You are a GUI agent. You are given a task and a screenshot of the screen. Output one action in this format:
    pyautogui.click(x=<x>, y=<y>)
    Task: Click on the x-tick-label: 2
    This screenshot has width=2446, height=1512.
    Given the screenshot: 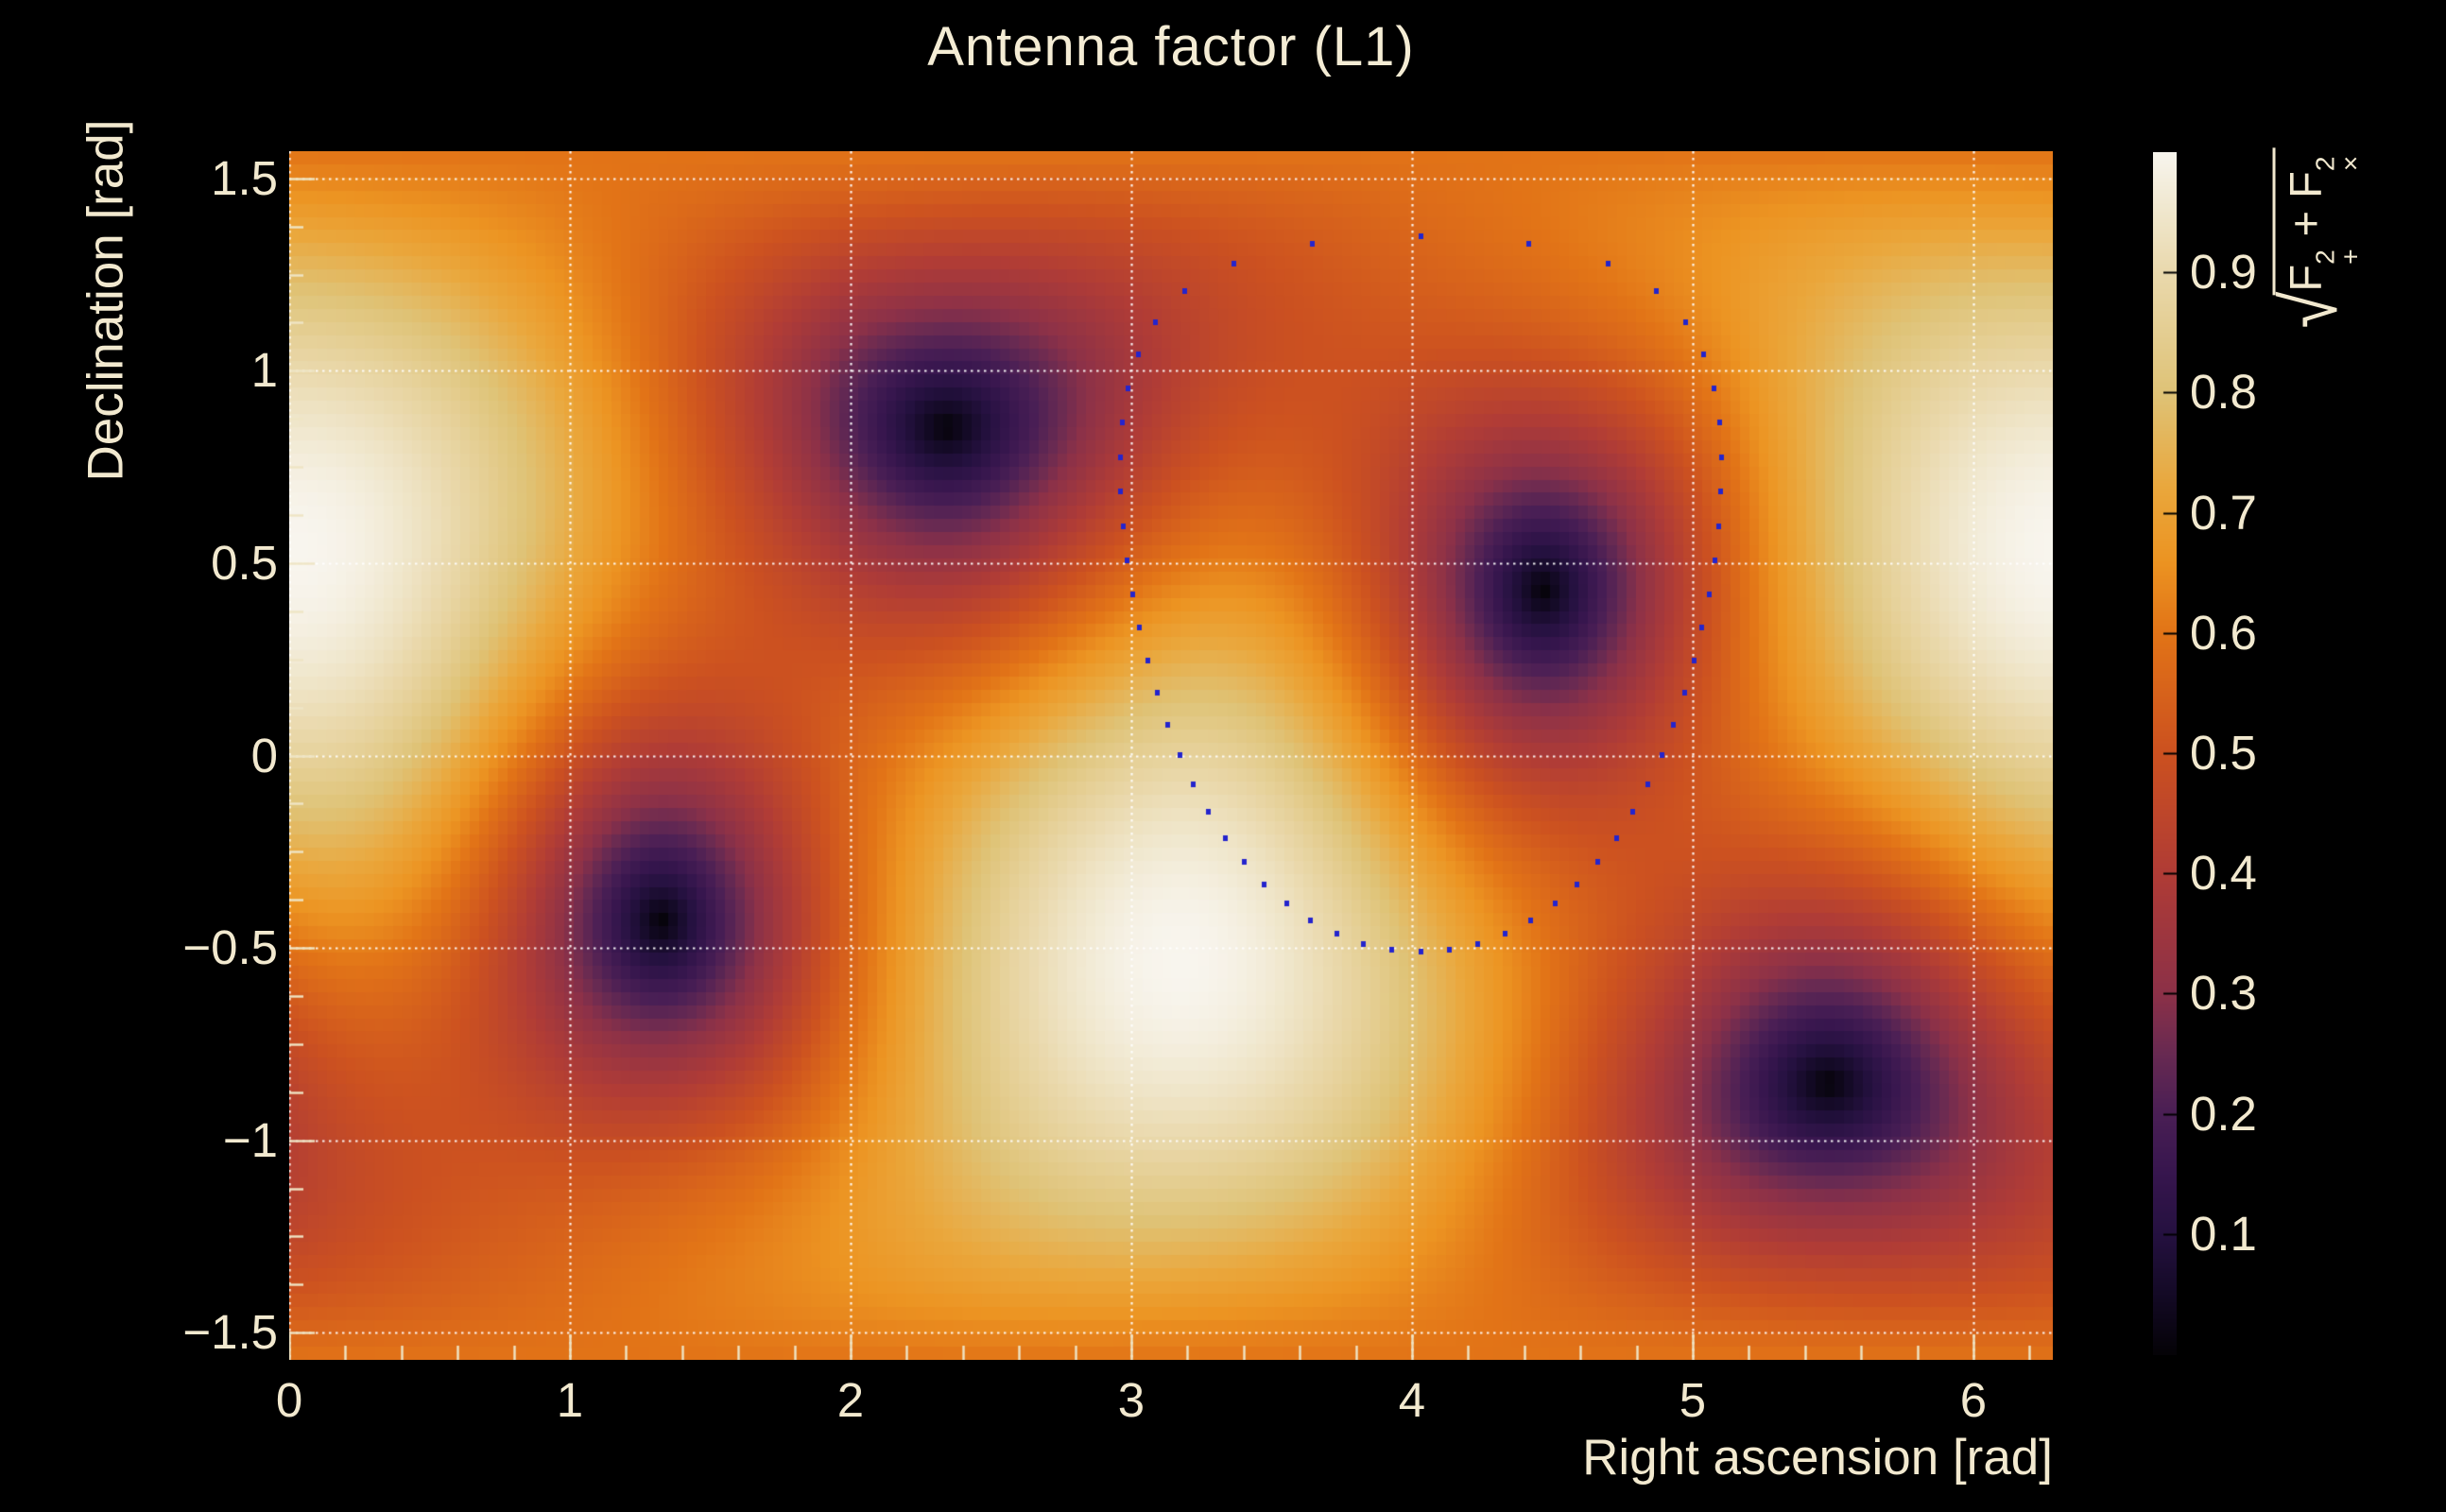 What is the action you would take?
    pyautogui.click(x=850, y=1400)
    